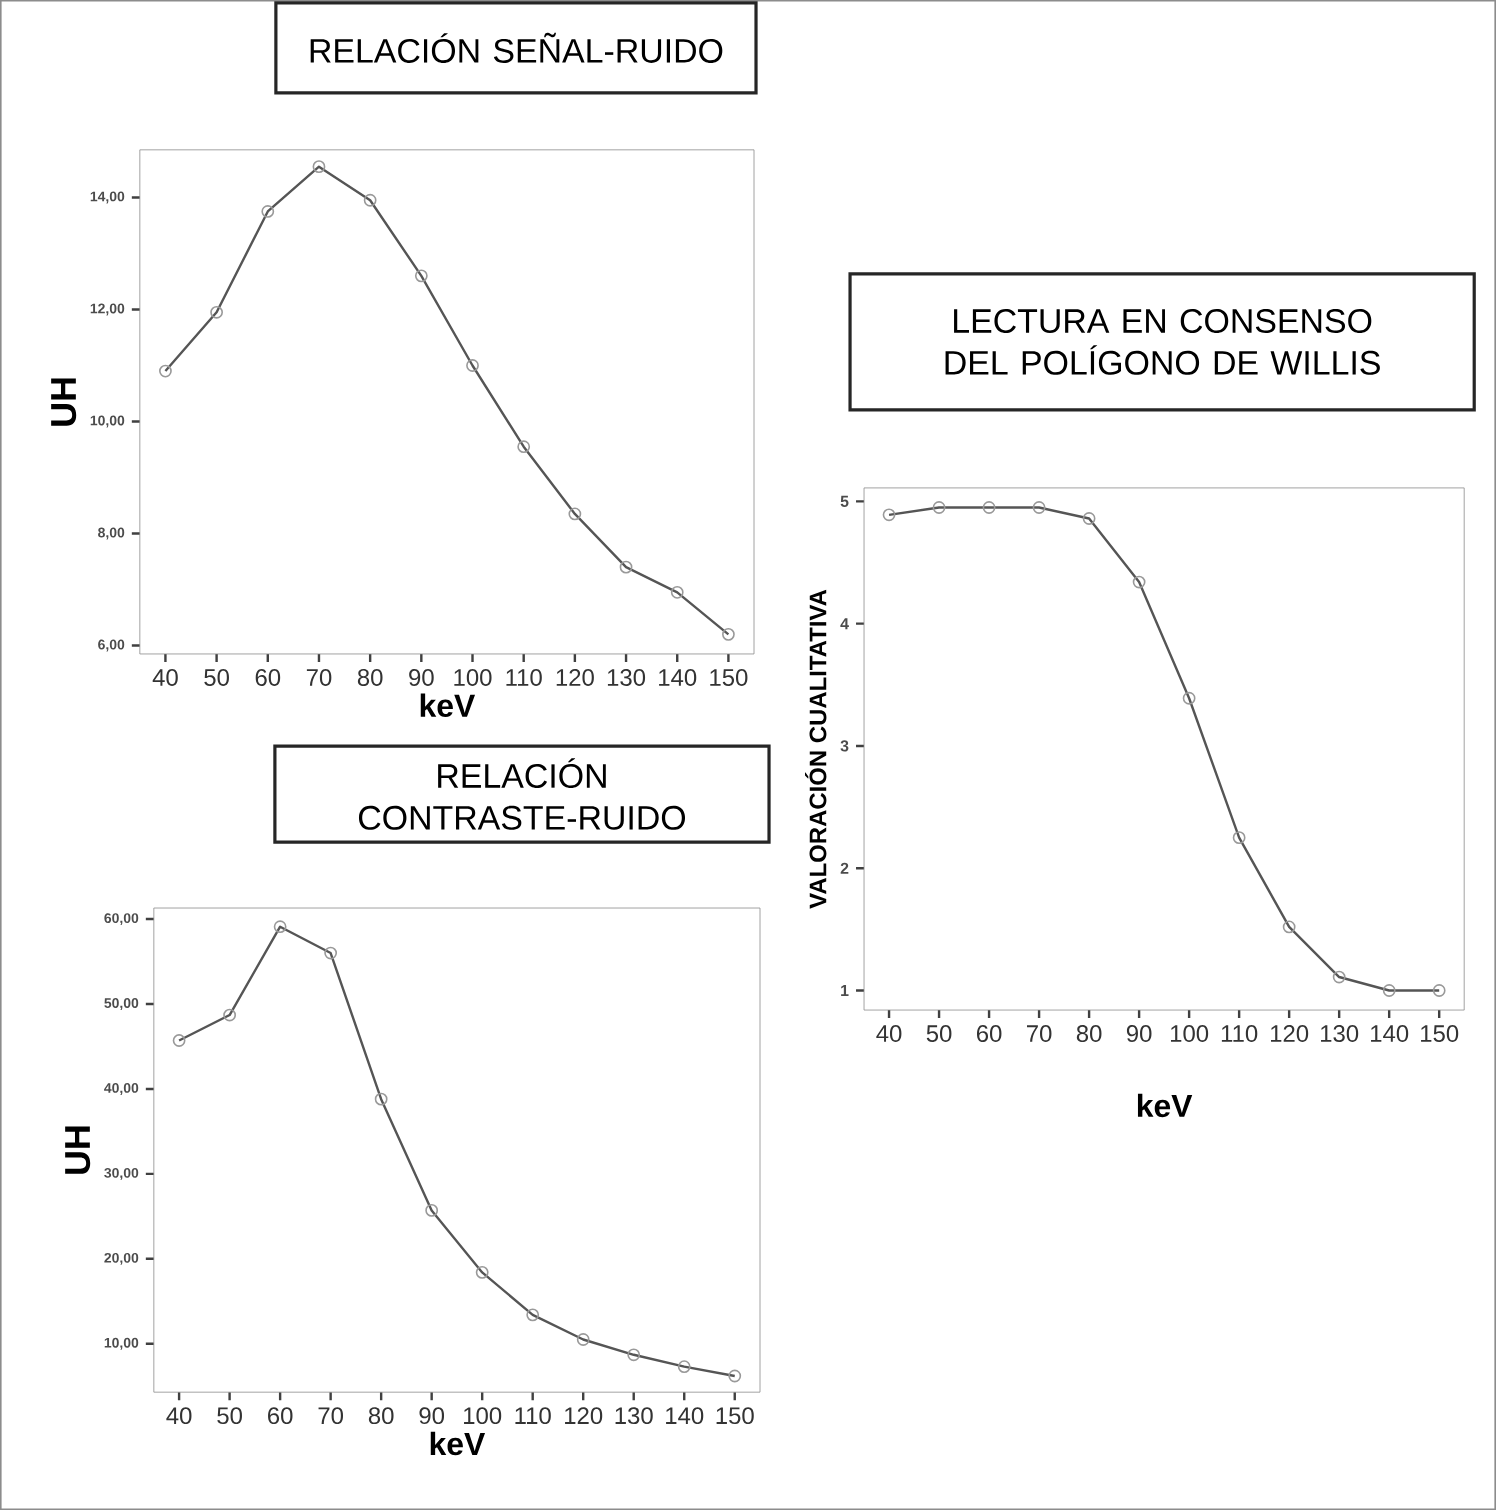 This screenshot has width=1496, height=1510. What do you see at coordinates (1162, 342) in the screenshot?
I see `chart-title: LECTURA EN CONSENSO DEL POLÍGONO DE WILLIS` at bounding box center [1162, 342].